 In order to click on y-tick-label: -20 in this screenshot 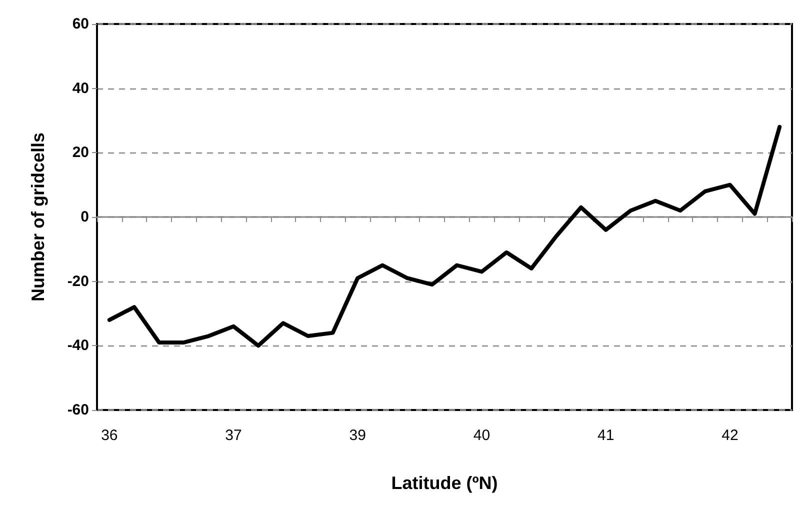, I will do `click(78, 281)`.